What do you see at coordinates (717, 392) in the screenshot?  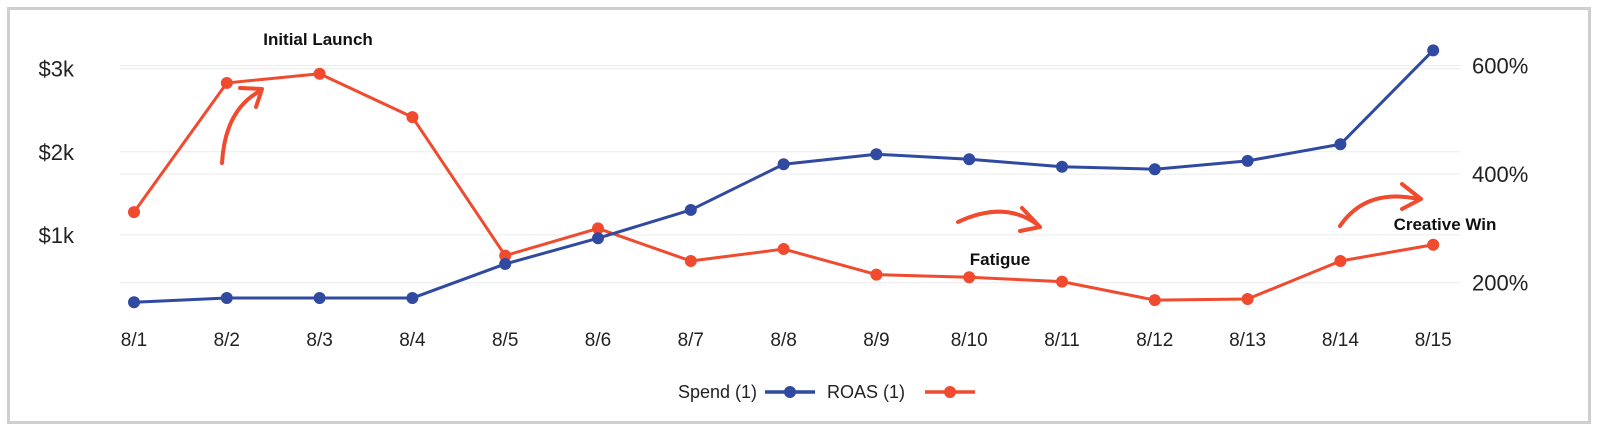 I see `legend-label-spend: Spend (1)` at bounding box center [717, 392].